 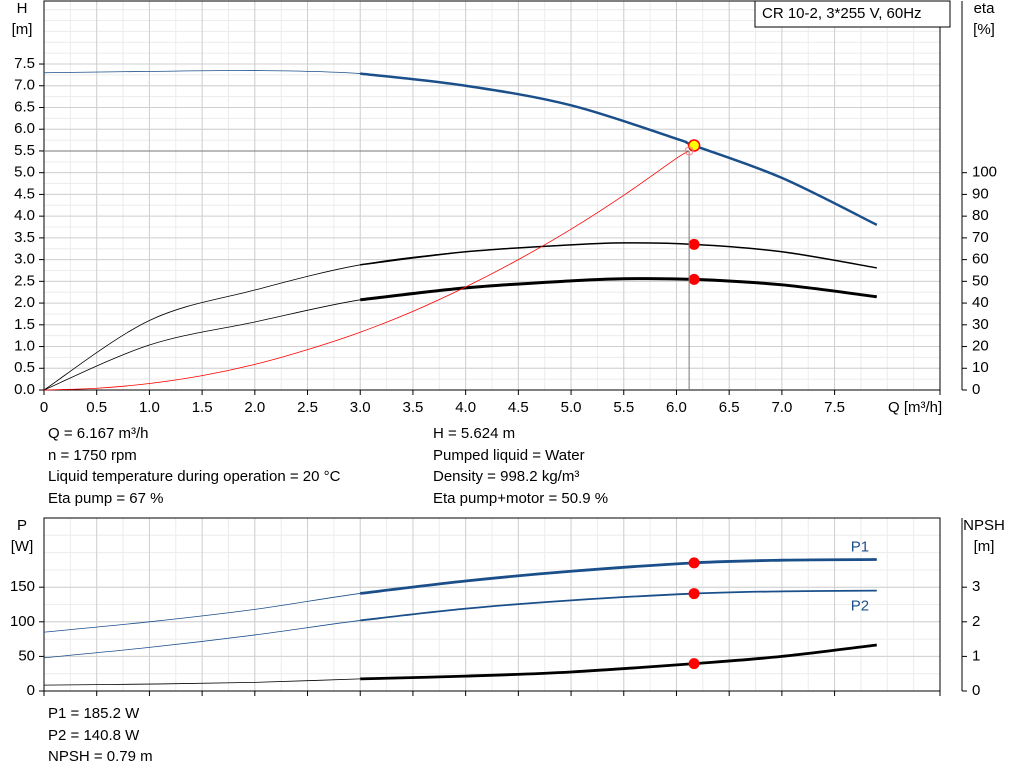 I want to click on y-tick-label: 4.5, so click(x=24, y=193).